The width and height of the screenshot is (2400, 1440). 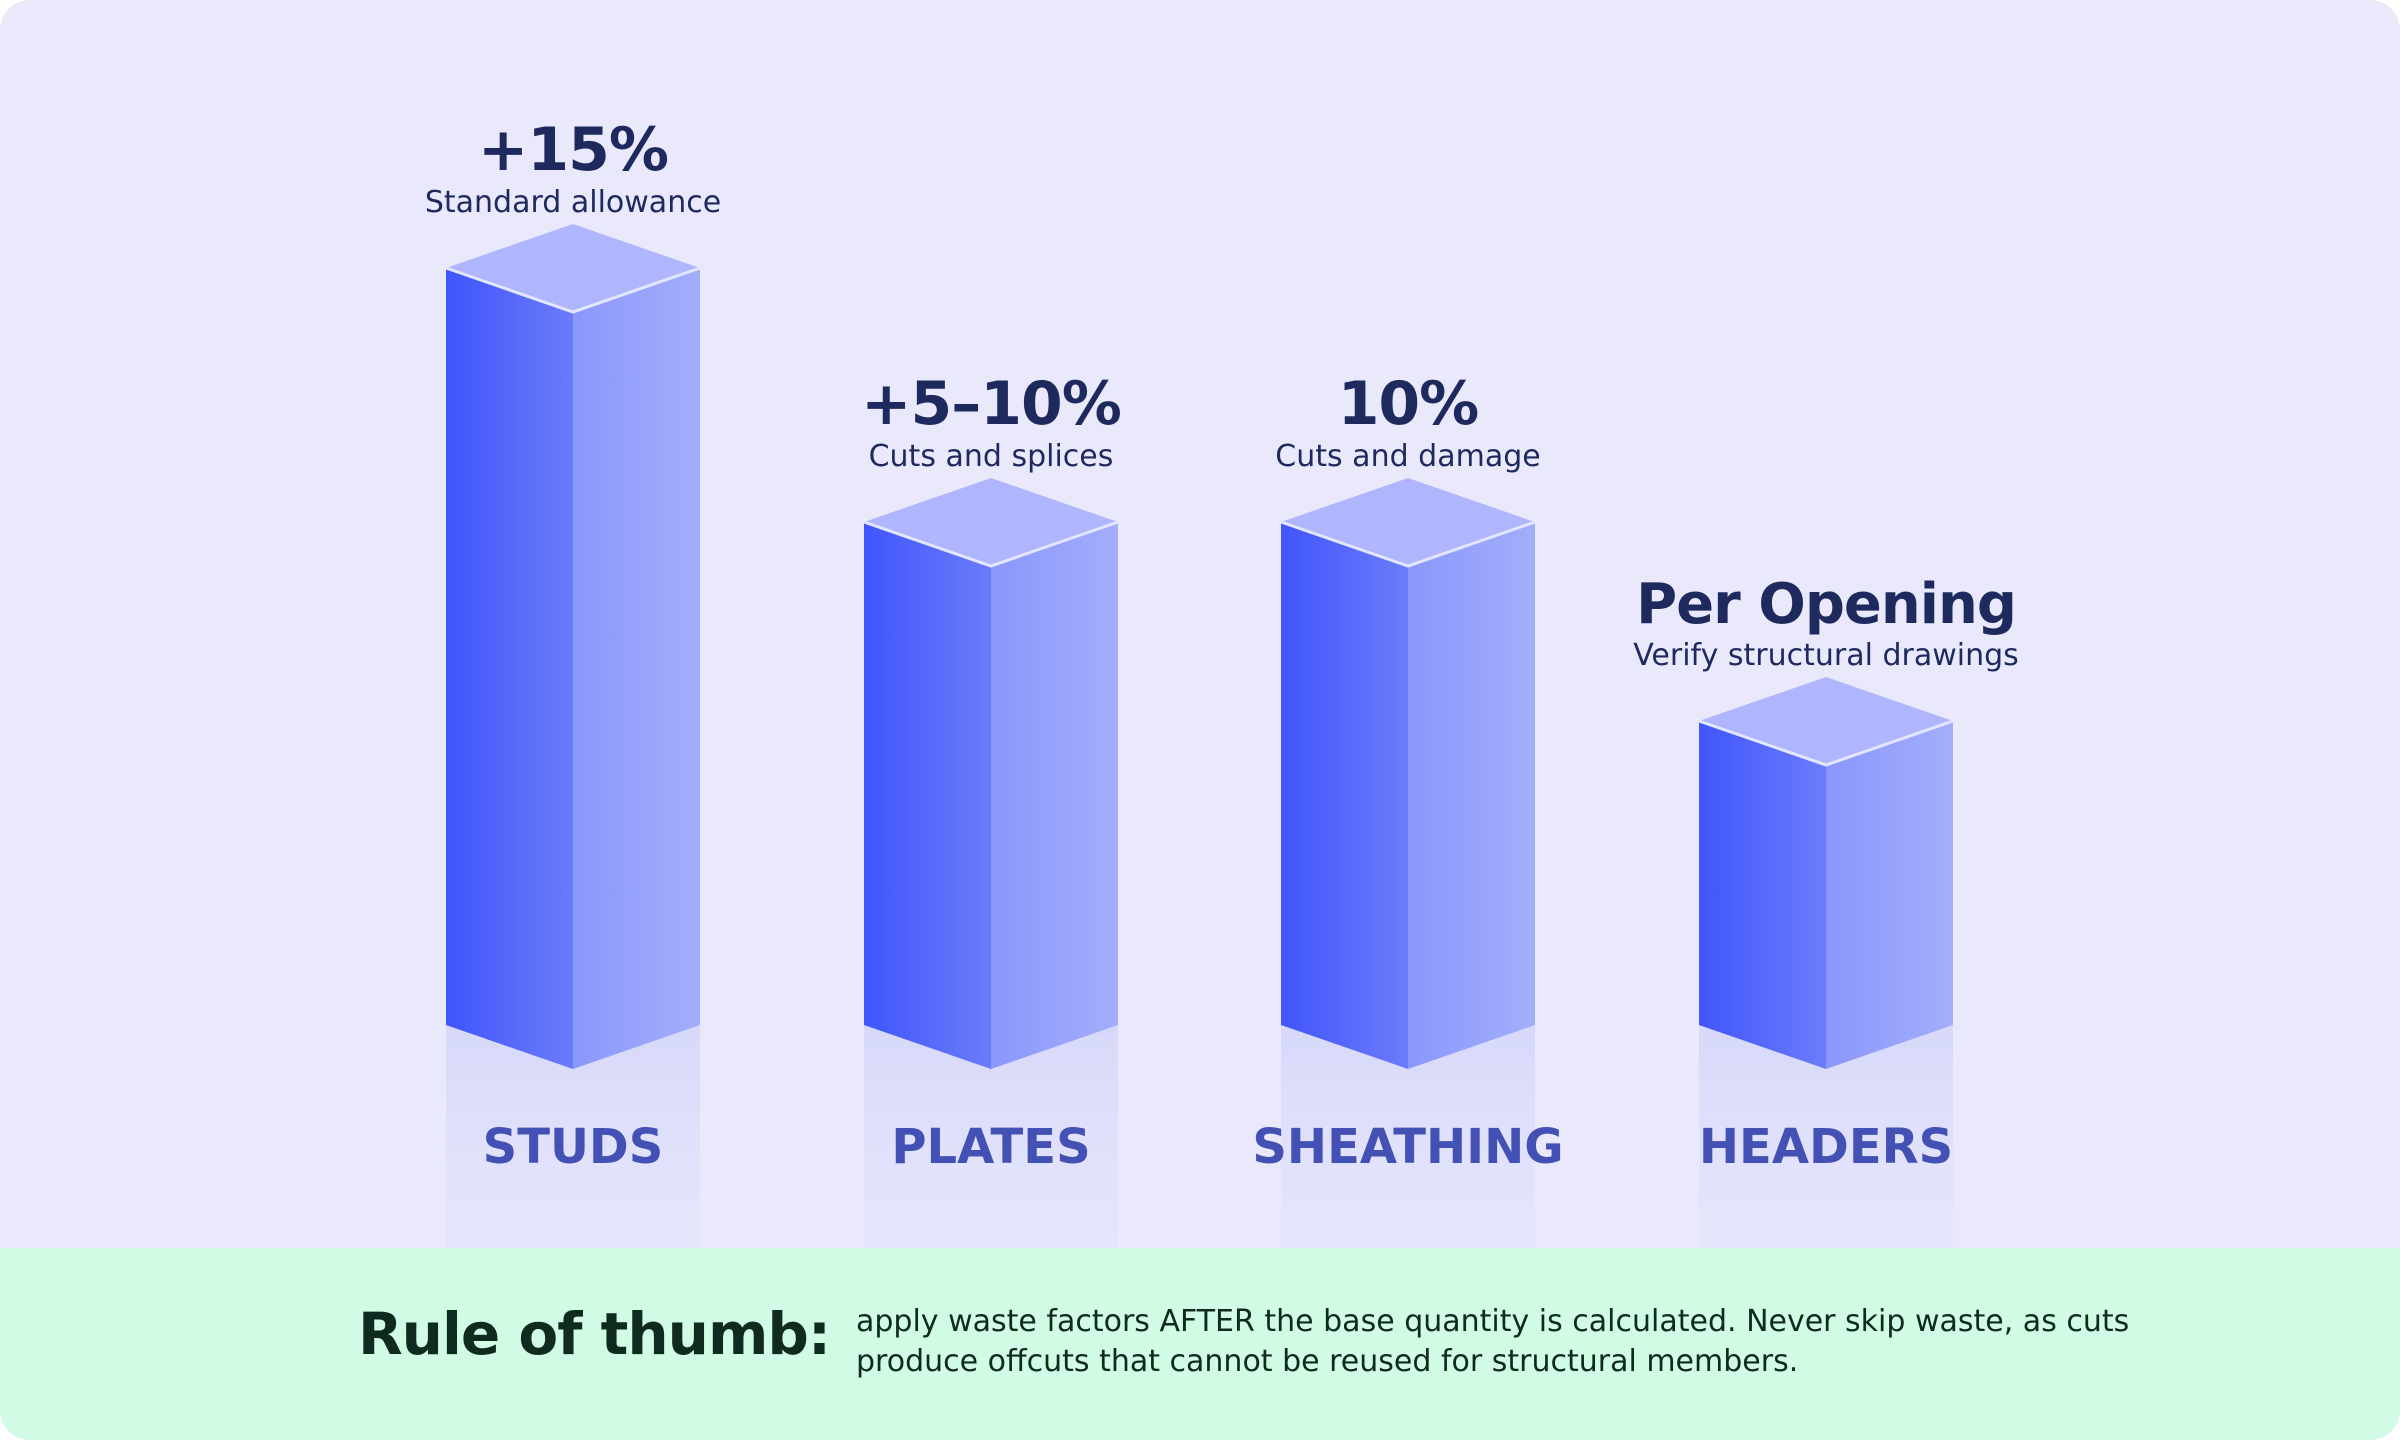 I want to click on category-label: HEADERS, so click(x=1826, y=1147).